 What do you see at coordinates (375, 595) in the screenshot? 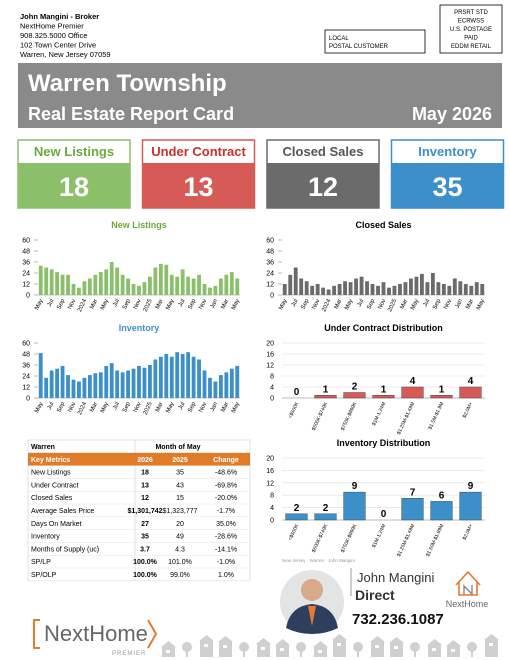
I see `agent-direct: Direct` at bounding box center [375, 595].